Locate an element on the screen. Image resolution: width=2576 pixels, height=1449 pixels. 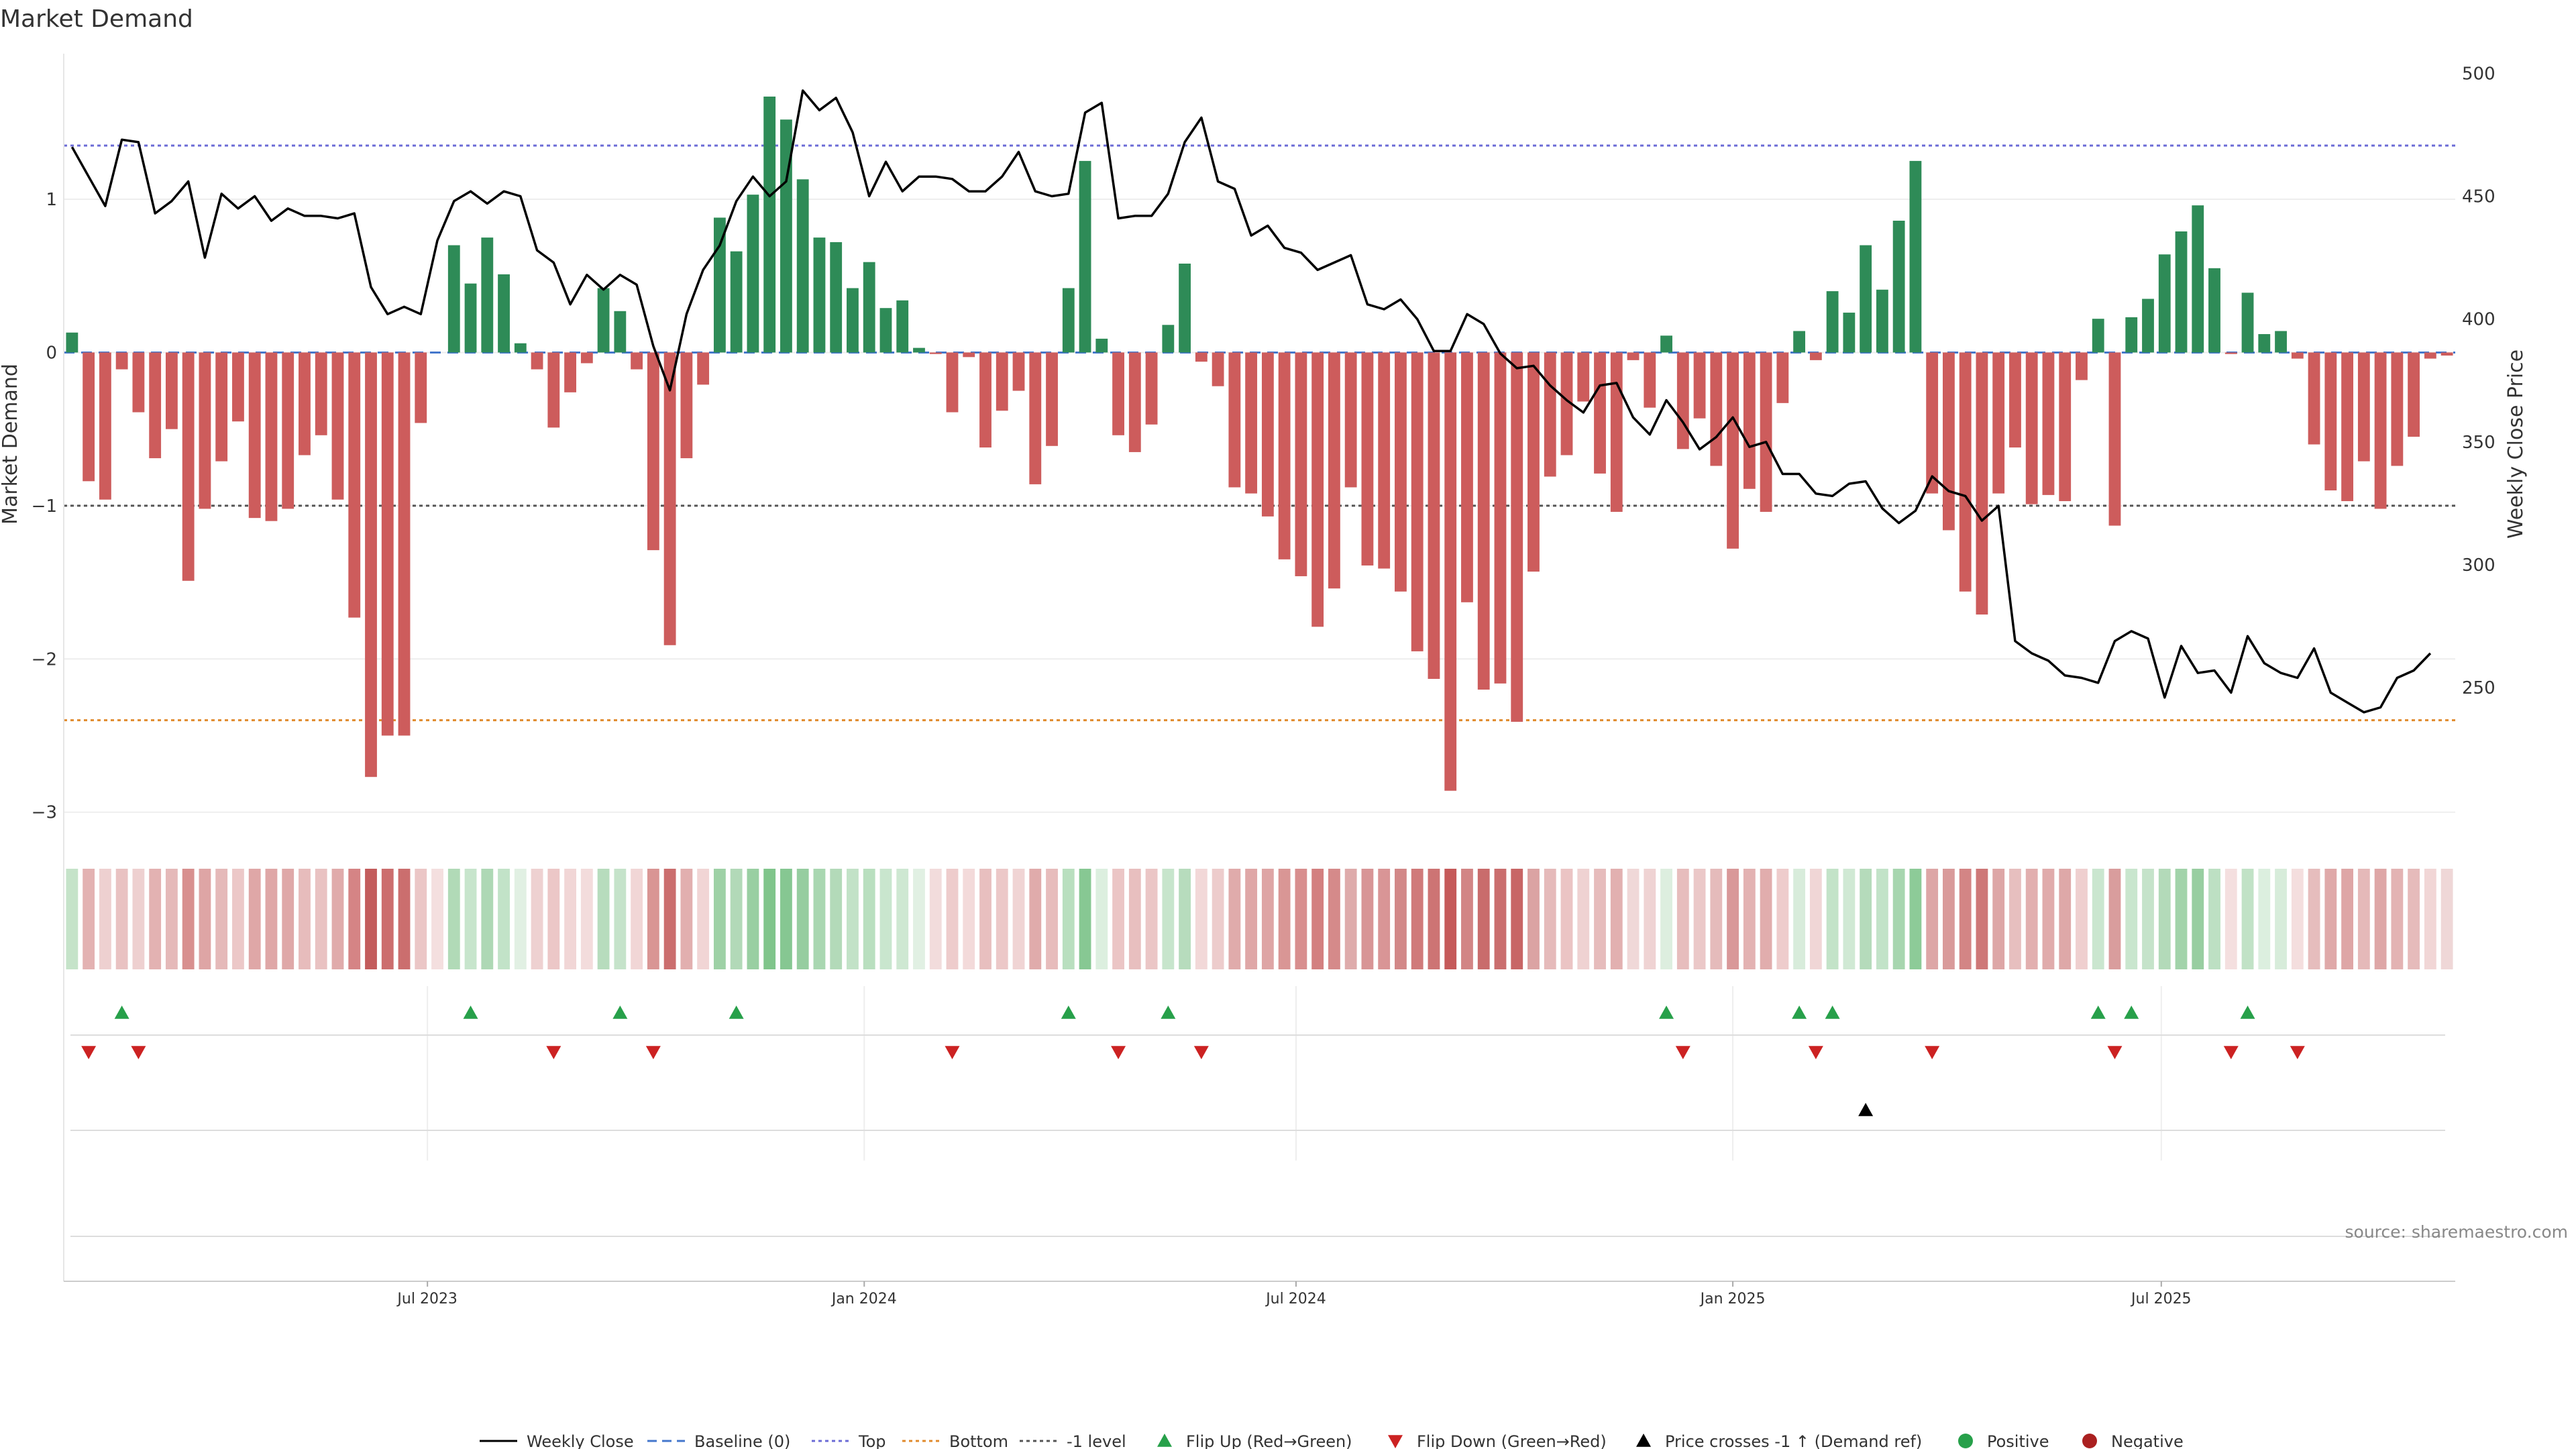
legend-item-top: Top is located at coordinates (849, 1440).